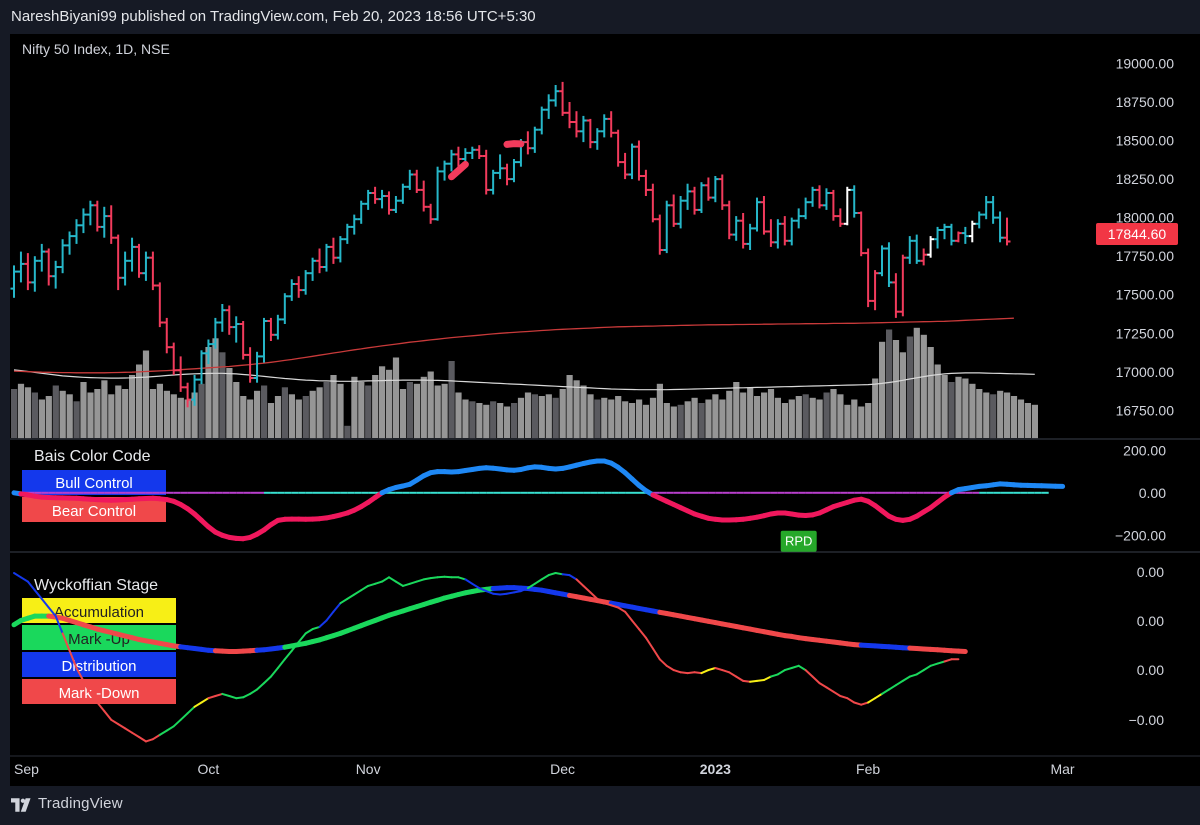  Describe the element at coordinates (368, 769) in the screenshot. I see `time-tick-label: Nov` at that location.